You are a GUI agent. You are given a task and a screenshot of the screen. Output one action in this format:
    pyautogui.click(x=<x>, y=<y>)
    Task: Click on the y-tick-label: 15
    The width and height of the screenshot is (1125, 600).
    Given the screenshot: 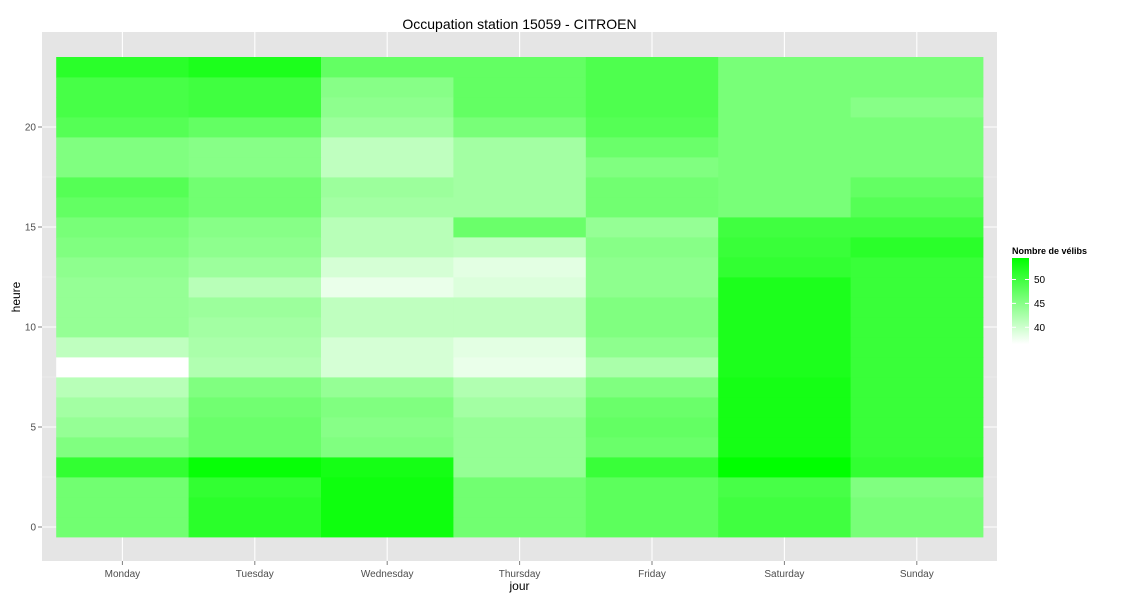 What is the action you would take?
    pyautogui.click(x=31, y=228)
    